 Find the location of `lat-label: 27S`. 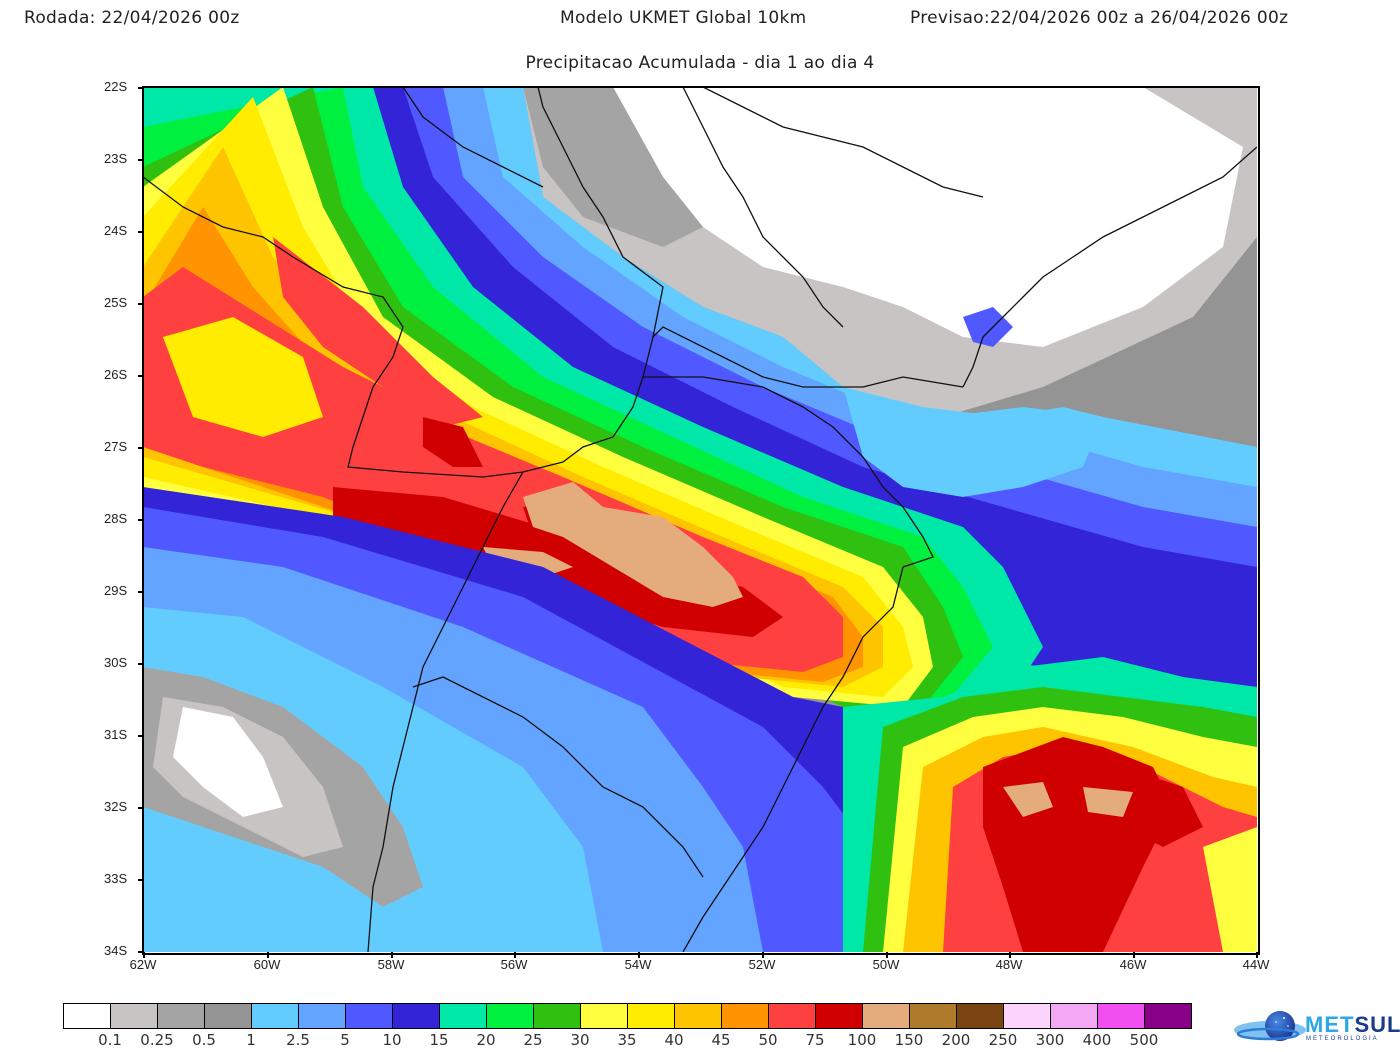

lat-label: 27S is located at coordinates (116, 446).